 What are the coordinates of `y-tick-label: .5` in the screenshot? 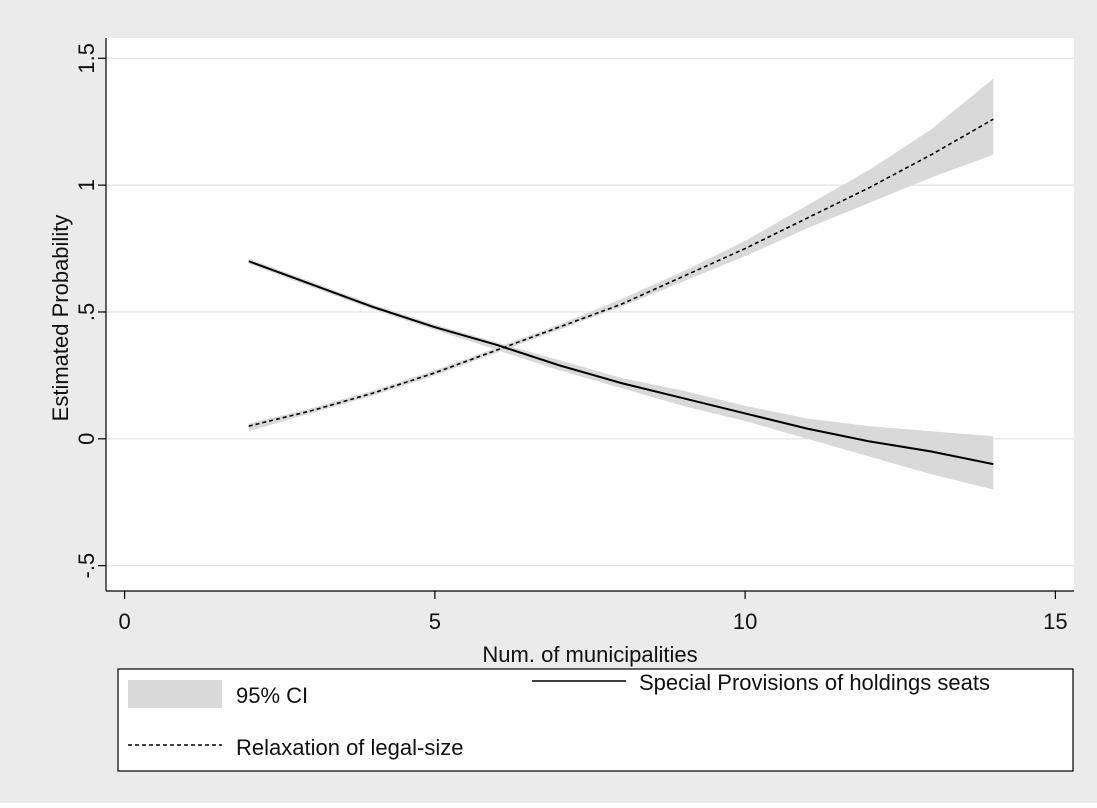 It's located at (86, 312).